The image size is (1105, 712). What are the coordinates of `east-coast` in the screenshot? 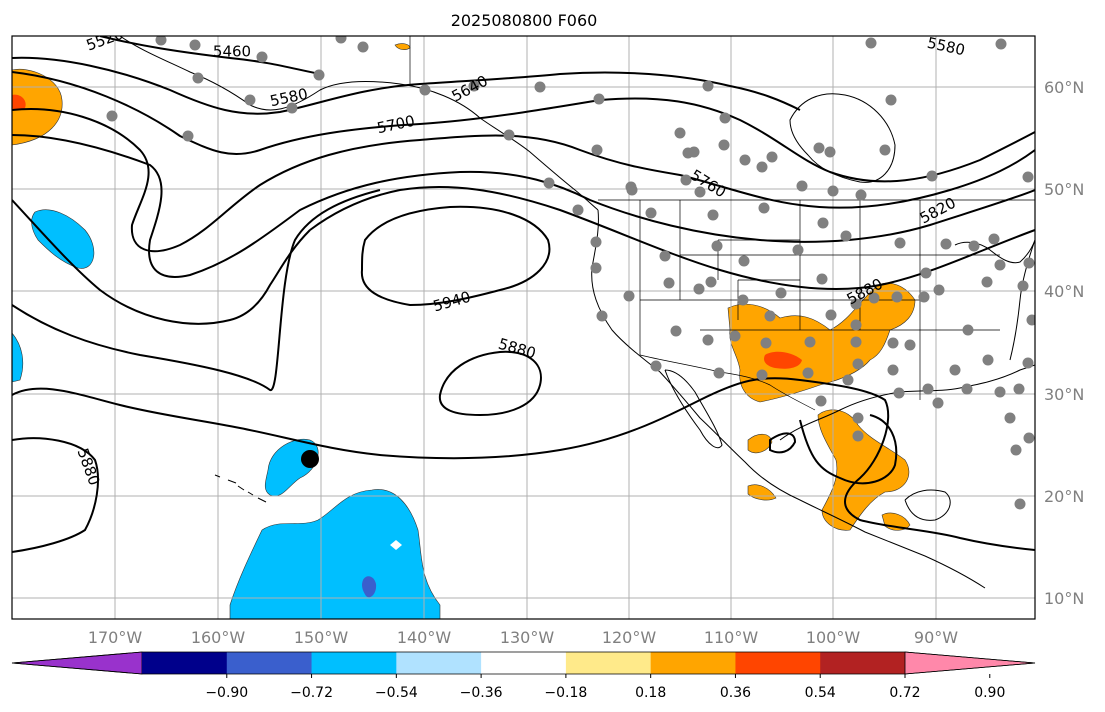 It's located at (1022, 300).